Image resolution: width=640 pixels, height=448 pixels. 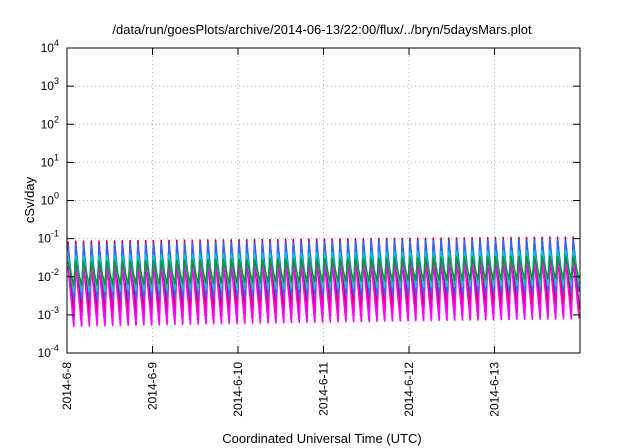 What do you see at coordinates (48, 313) in the screenshot?
I see `y-tick-label: 10⁻³` at bounding box center [48, 313].